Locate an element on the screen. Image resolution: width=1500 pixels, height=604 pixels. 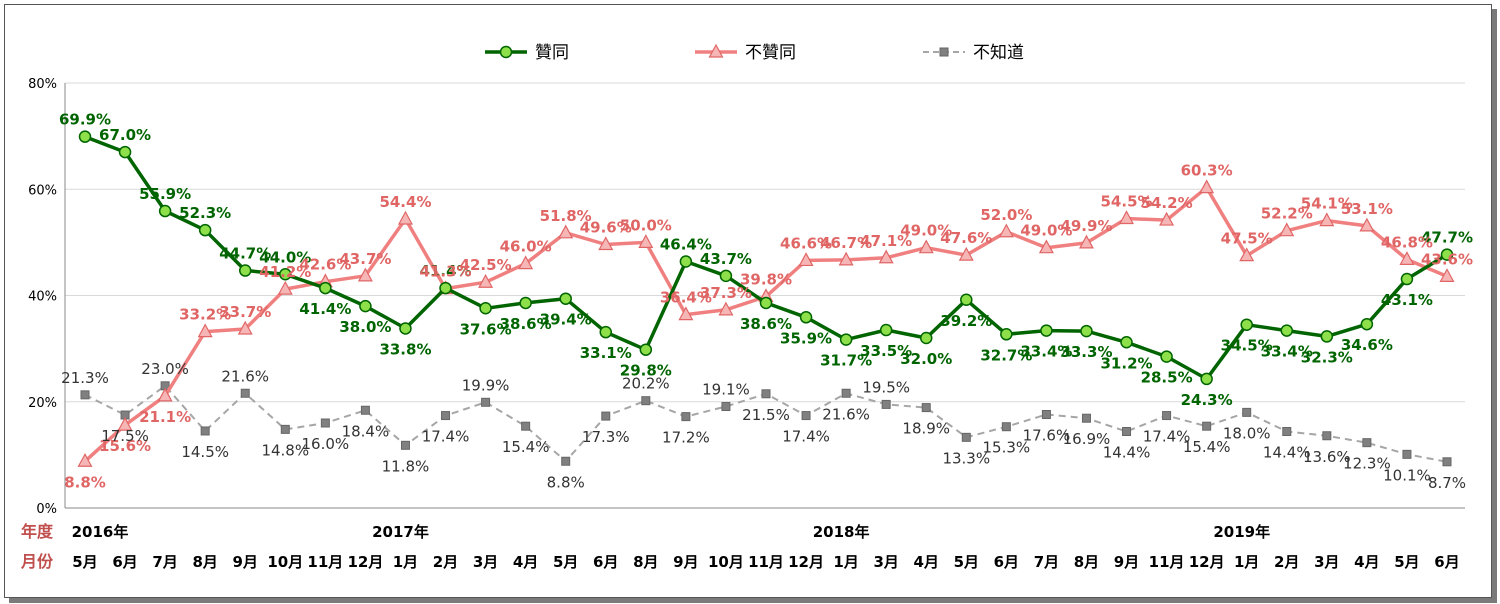
data-label: 21.3% is located at coordinates (85, 378).